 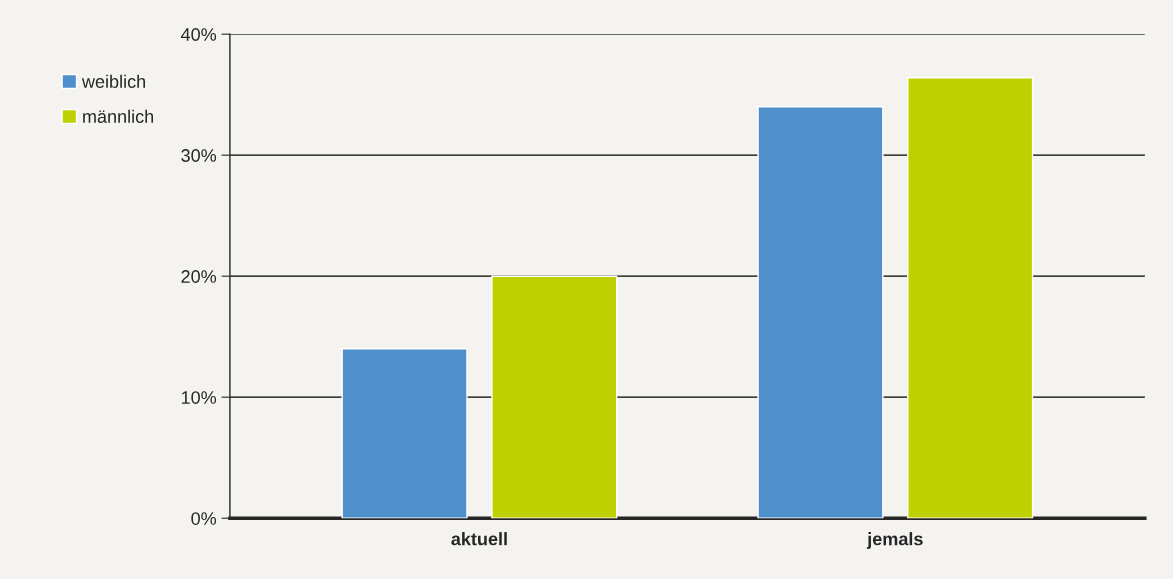 What do you see at coordinates (198, 34) in the screenshot?
I see `y-tick-label: 40%` at bounding box center [198, 34].